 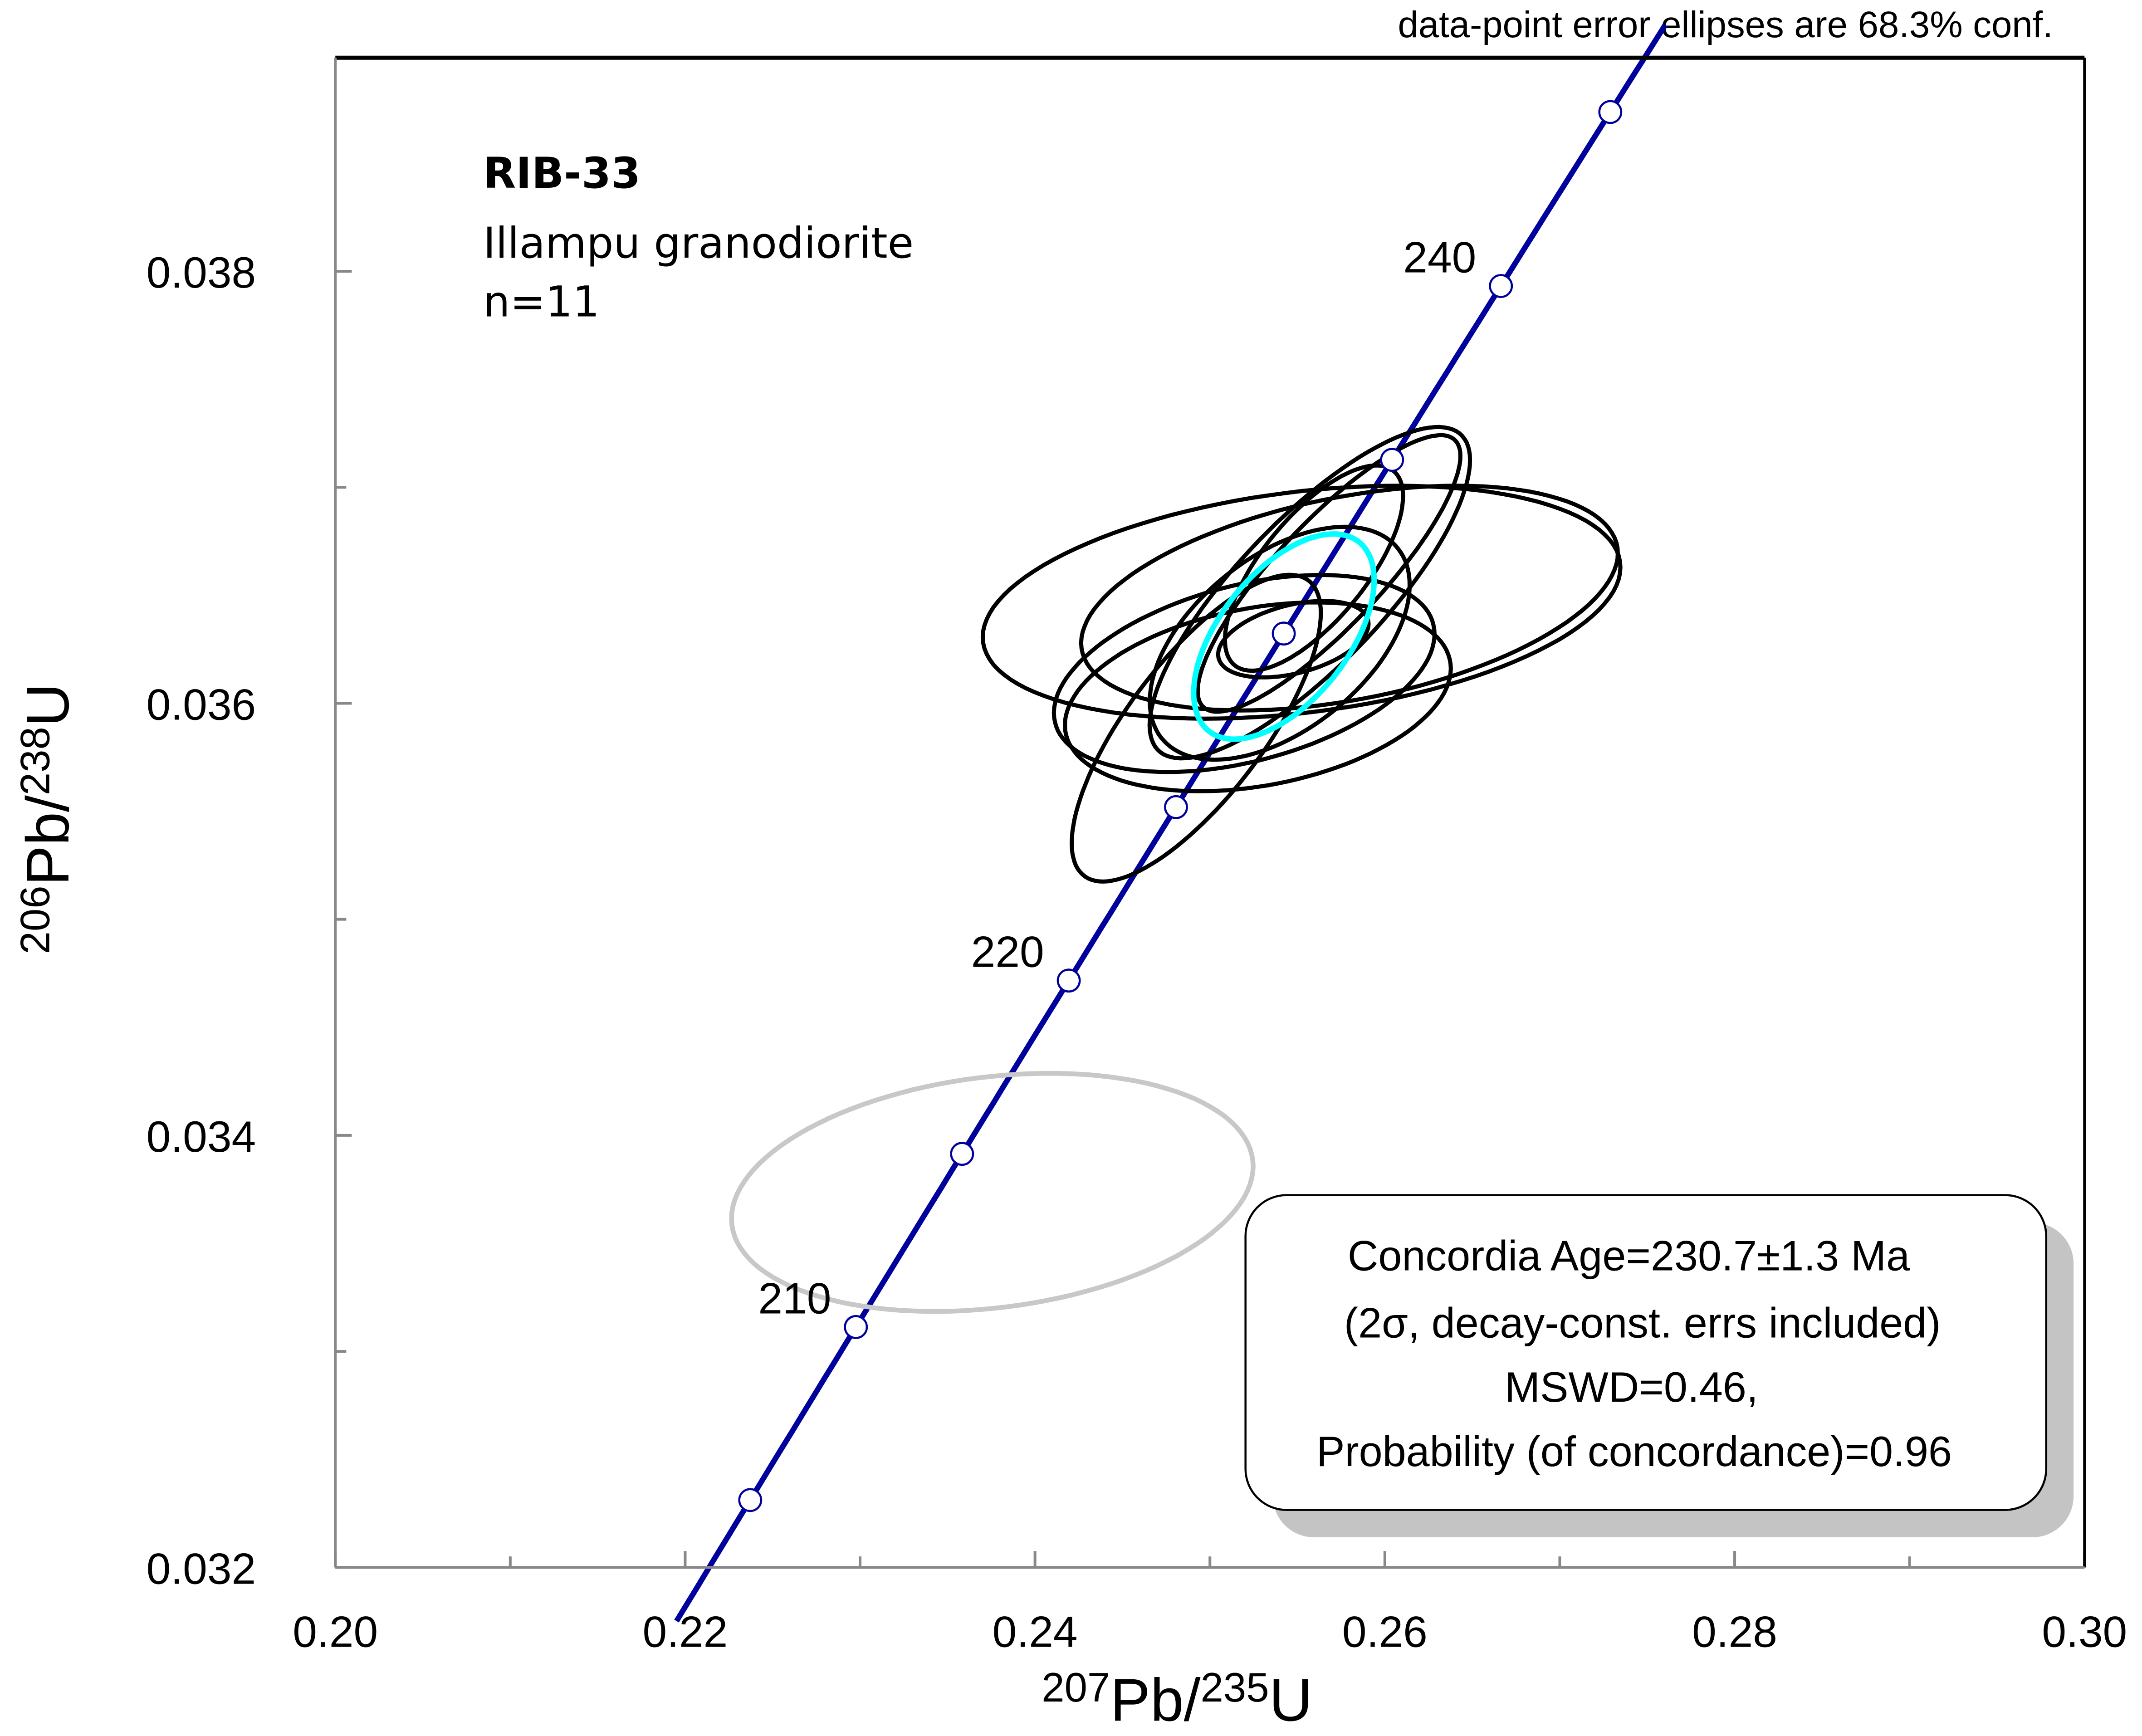 What do you see at coordinates (992, 1192) in the screenshot?
I see `excluded-error-ellipse` at bounding box center [992, 1192].